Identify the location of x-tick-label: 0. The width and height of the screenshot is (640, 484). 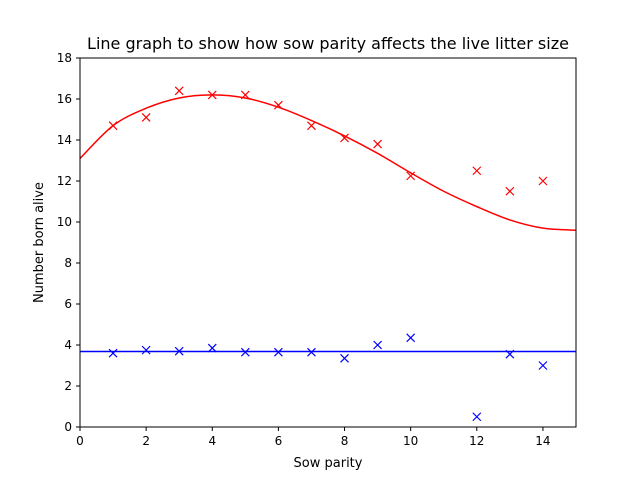
(80, 441).